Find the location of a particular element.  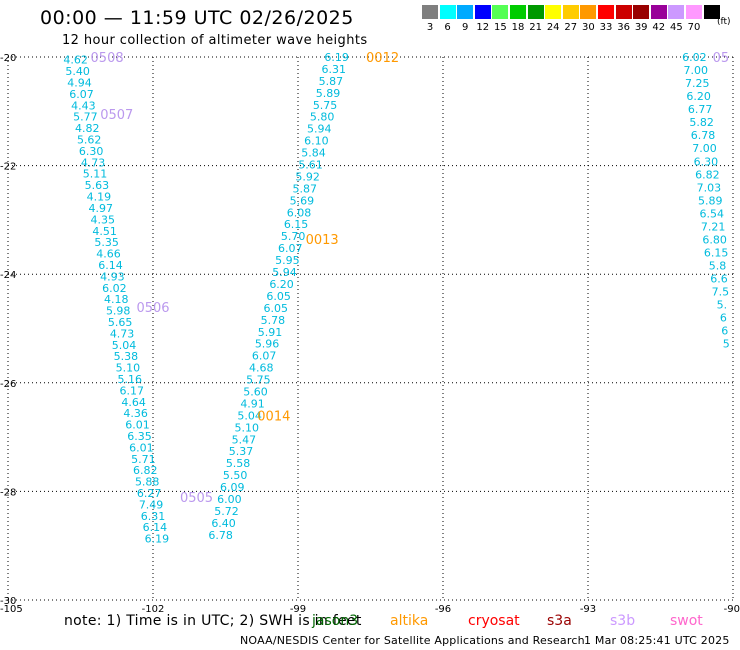

color-scale-tick: 15 is located at coordinates (500, 27).